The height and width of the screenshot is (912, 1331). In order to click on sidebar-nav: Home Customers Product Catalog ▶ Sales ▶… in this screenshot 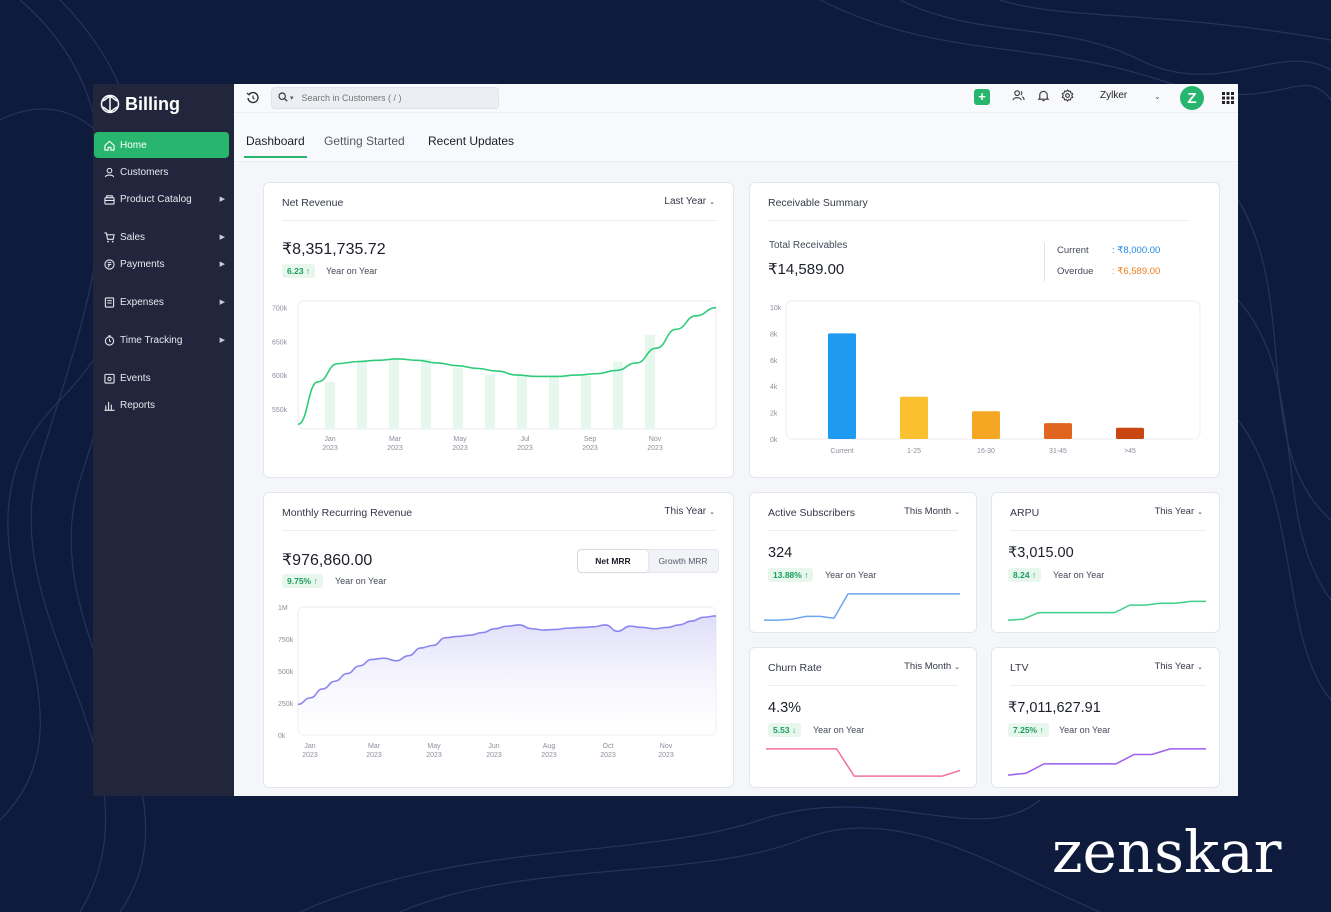, I will do `click(163, 275)`.